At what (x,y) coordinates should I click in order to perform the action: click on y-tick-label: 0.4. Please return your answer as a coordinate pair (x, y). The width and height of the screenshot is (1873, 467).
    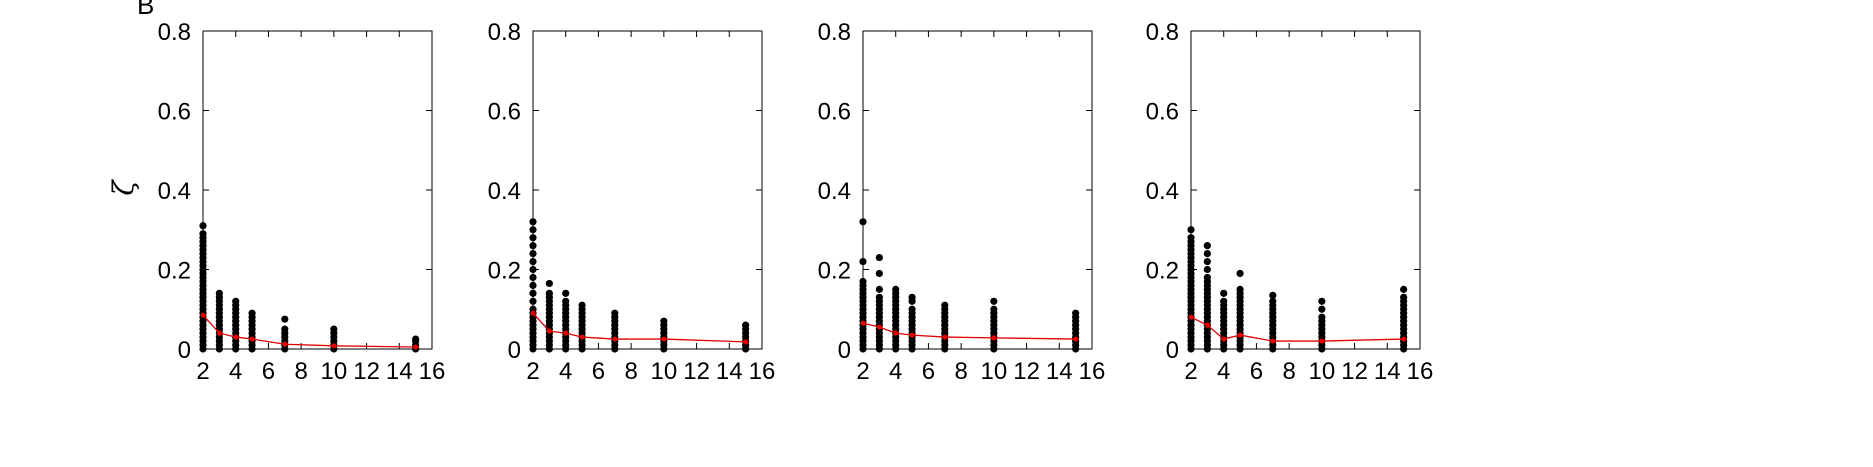
    Looking at the image, I should click on (504, 191).